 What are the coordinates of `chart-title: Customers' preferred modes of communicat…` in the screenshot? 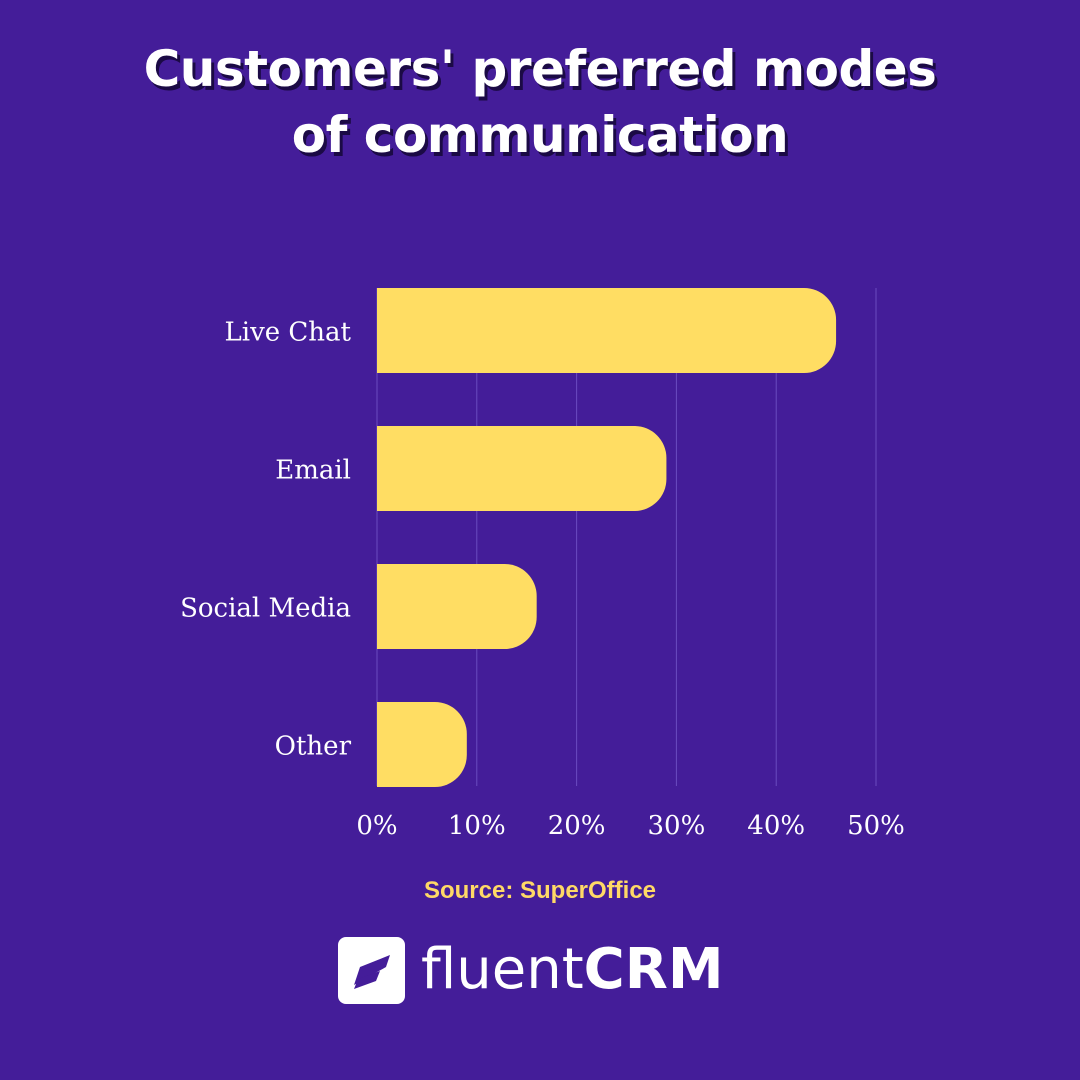 It's located at (540, 102).